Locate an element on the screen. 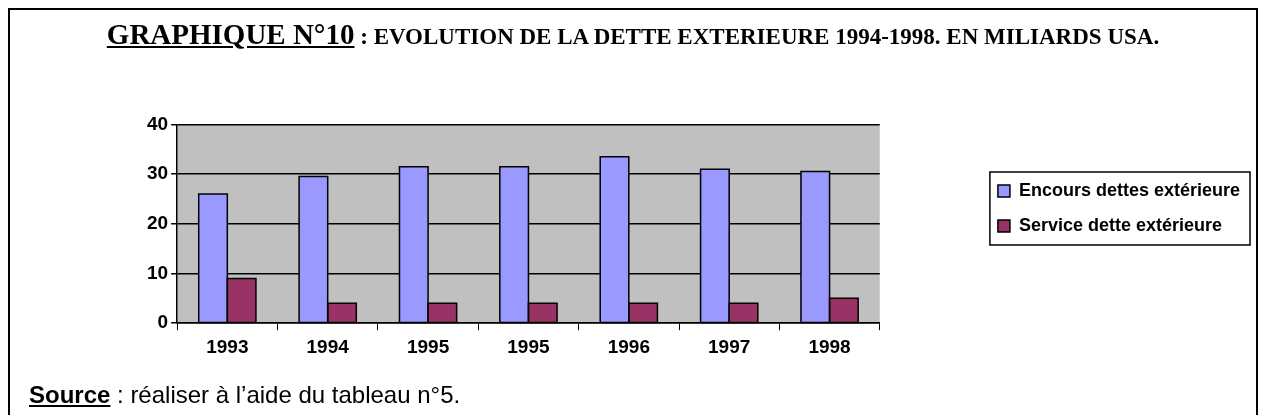 This screenshot has width=1266, height=419. legend-label: Encours dettes extérieure is located at coordinates (1129, 189).